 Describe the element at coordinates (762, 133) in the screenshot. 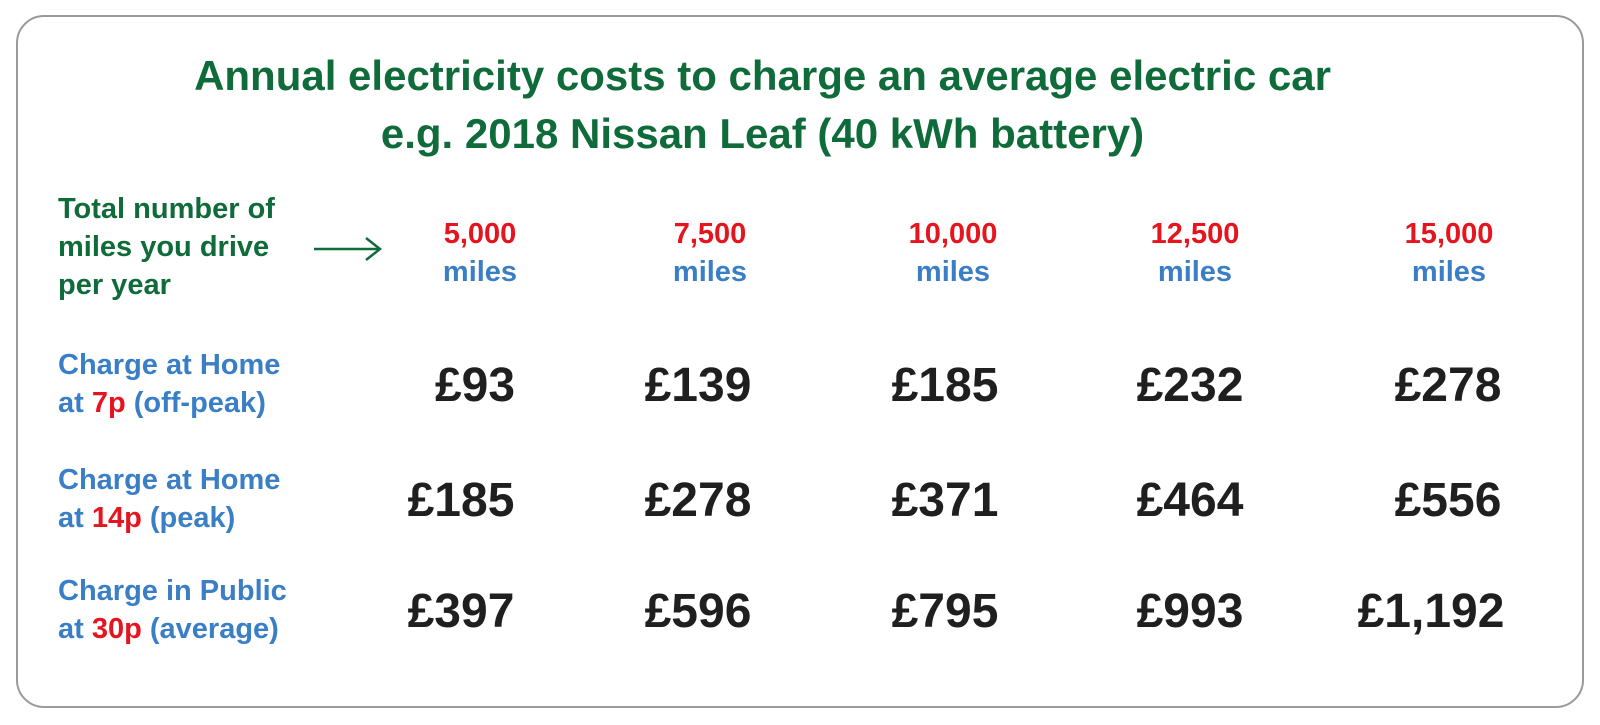

I see `page-subtitle: e.g. 2018 Nissan Leaf (40 kWh battery)` at that location.